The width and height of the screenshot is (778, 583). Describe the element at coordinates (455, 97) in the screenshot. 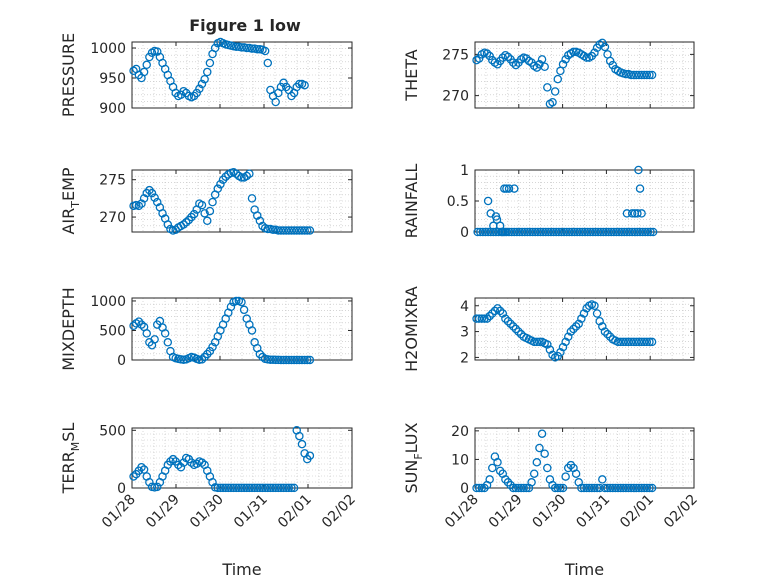

I see `theta-y-tick-label: 270` at that location.